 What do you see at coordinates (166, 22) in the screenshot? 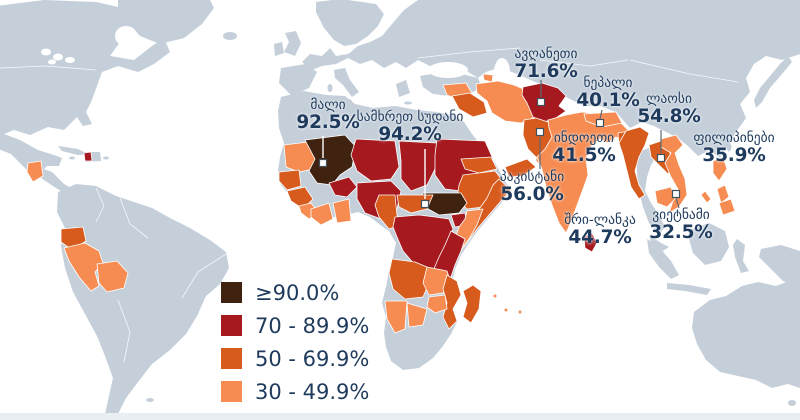
I see `region-greenland` at bounding box center [166, 22].